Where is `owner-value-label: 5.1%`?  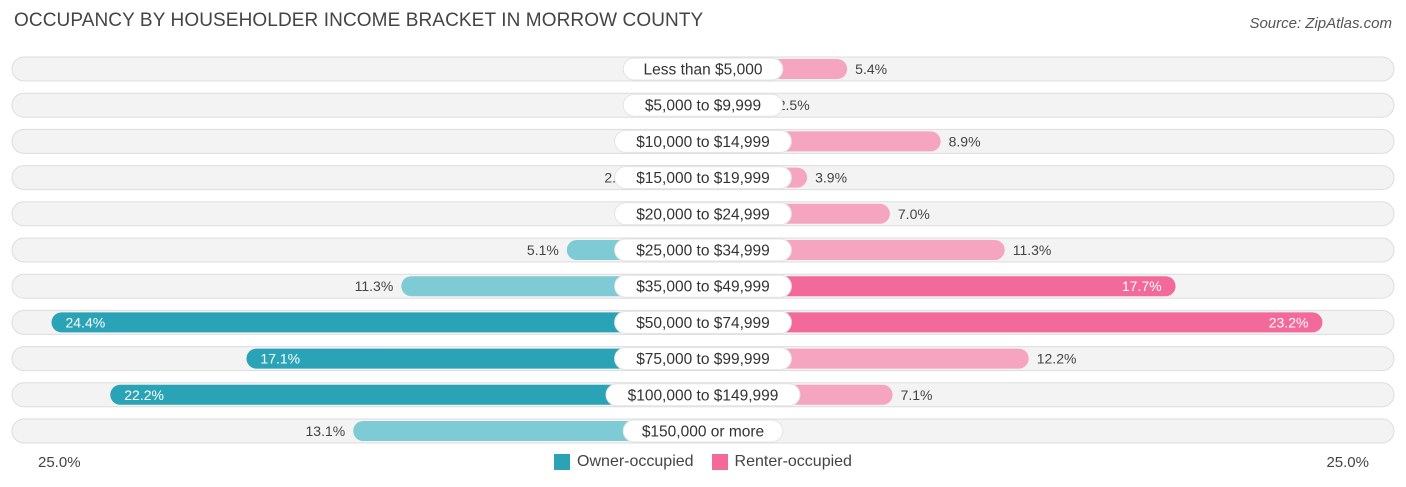
owner-value-label: 5.1% is located at coordinates (543, 250).